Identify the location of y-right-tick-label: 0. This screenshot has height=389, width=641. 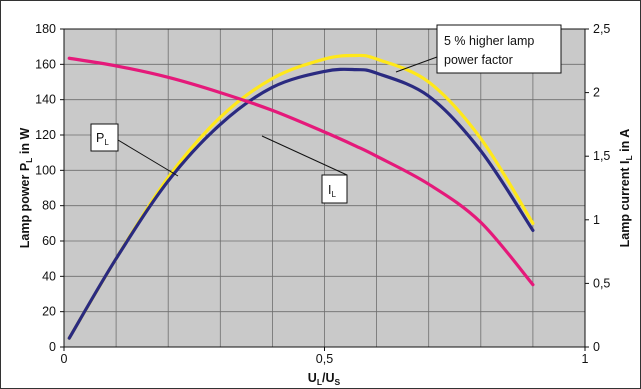
(596, 347).